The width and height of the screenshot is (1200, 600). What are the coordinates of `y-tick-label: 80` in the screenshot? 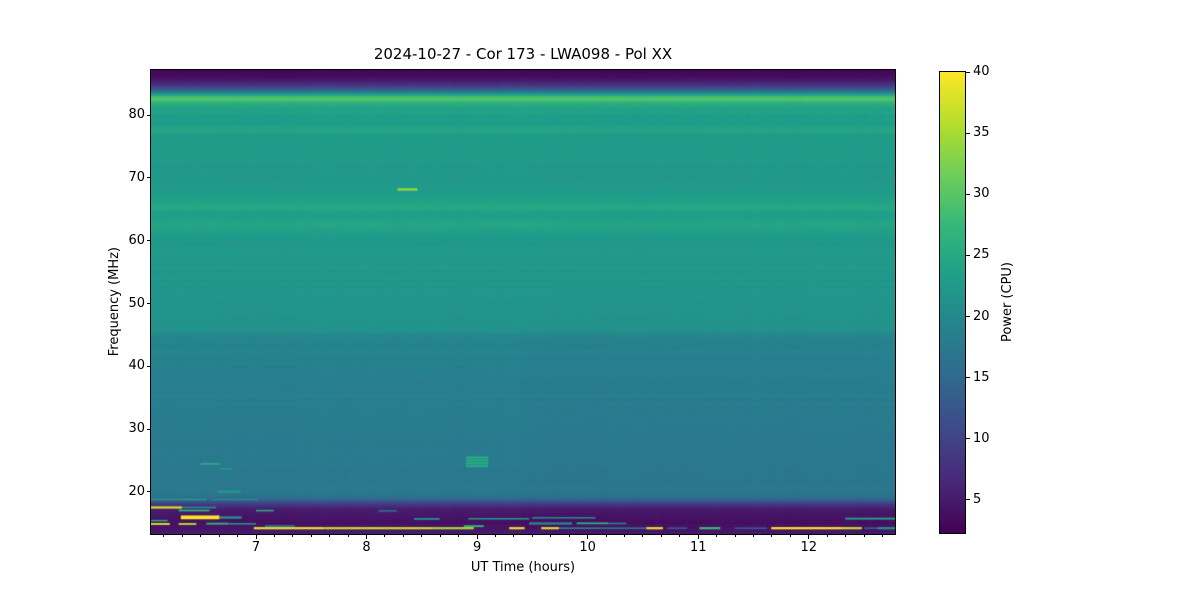 It's located at (136, 115).